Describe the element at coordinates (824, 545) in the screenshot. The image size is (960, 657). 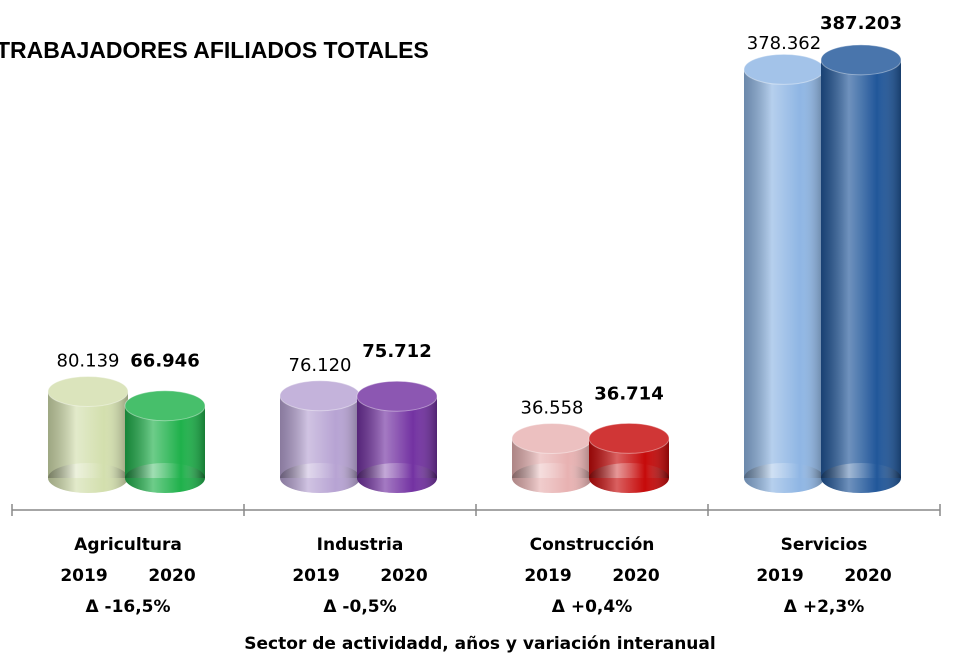
I see `category-label: Servicios` at that location.